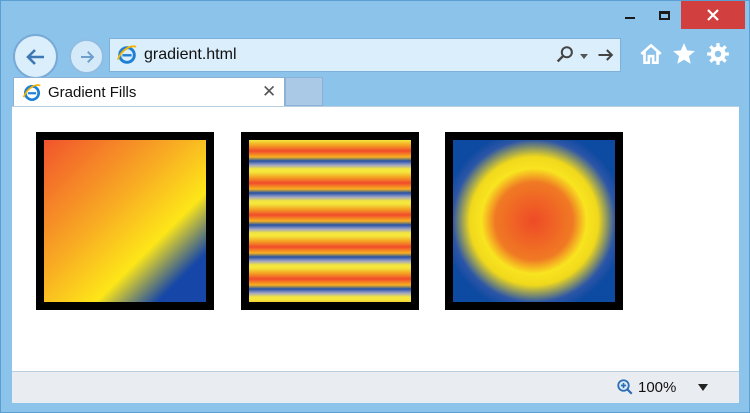 The image size is (750, 413). What do you see at coordinates (630, 15) in the screenshot?
I see `minimize-button` at bounding box center [630, 15].